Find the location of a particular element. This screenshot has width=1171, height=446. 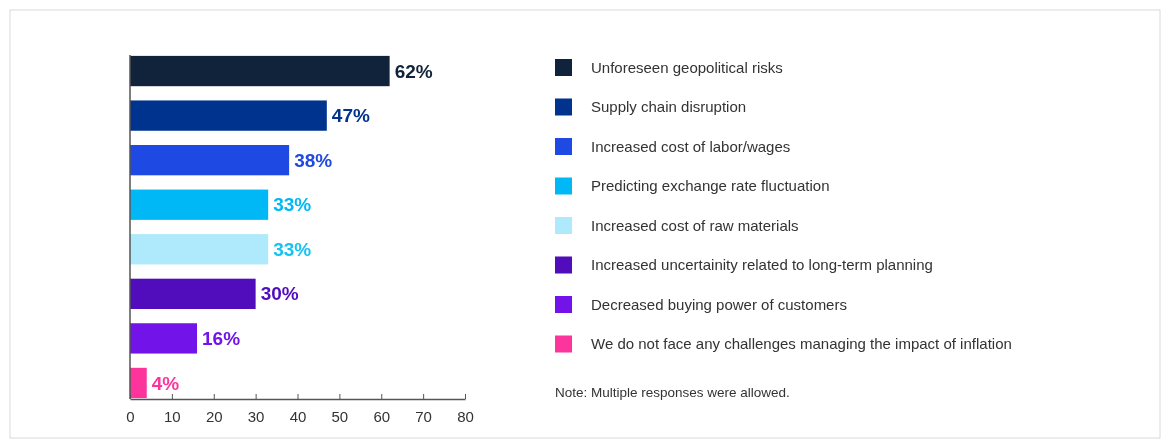

legend-label: Unforeseen geopolitical risks is located at coordinates (687, 67).